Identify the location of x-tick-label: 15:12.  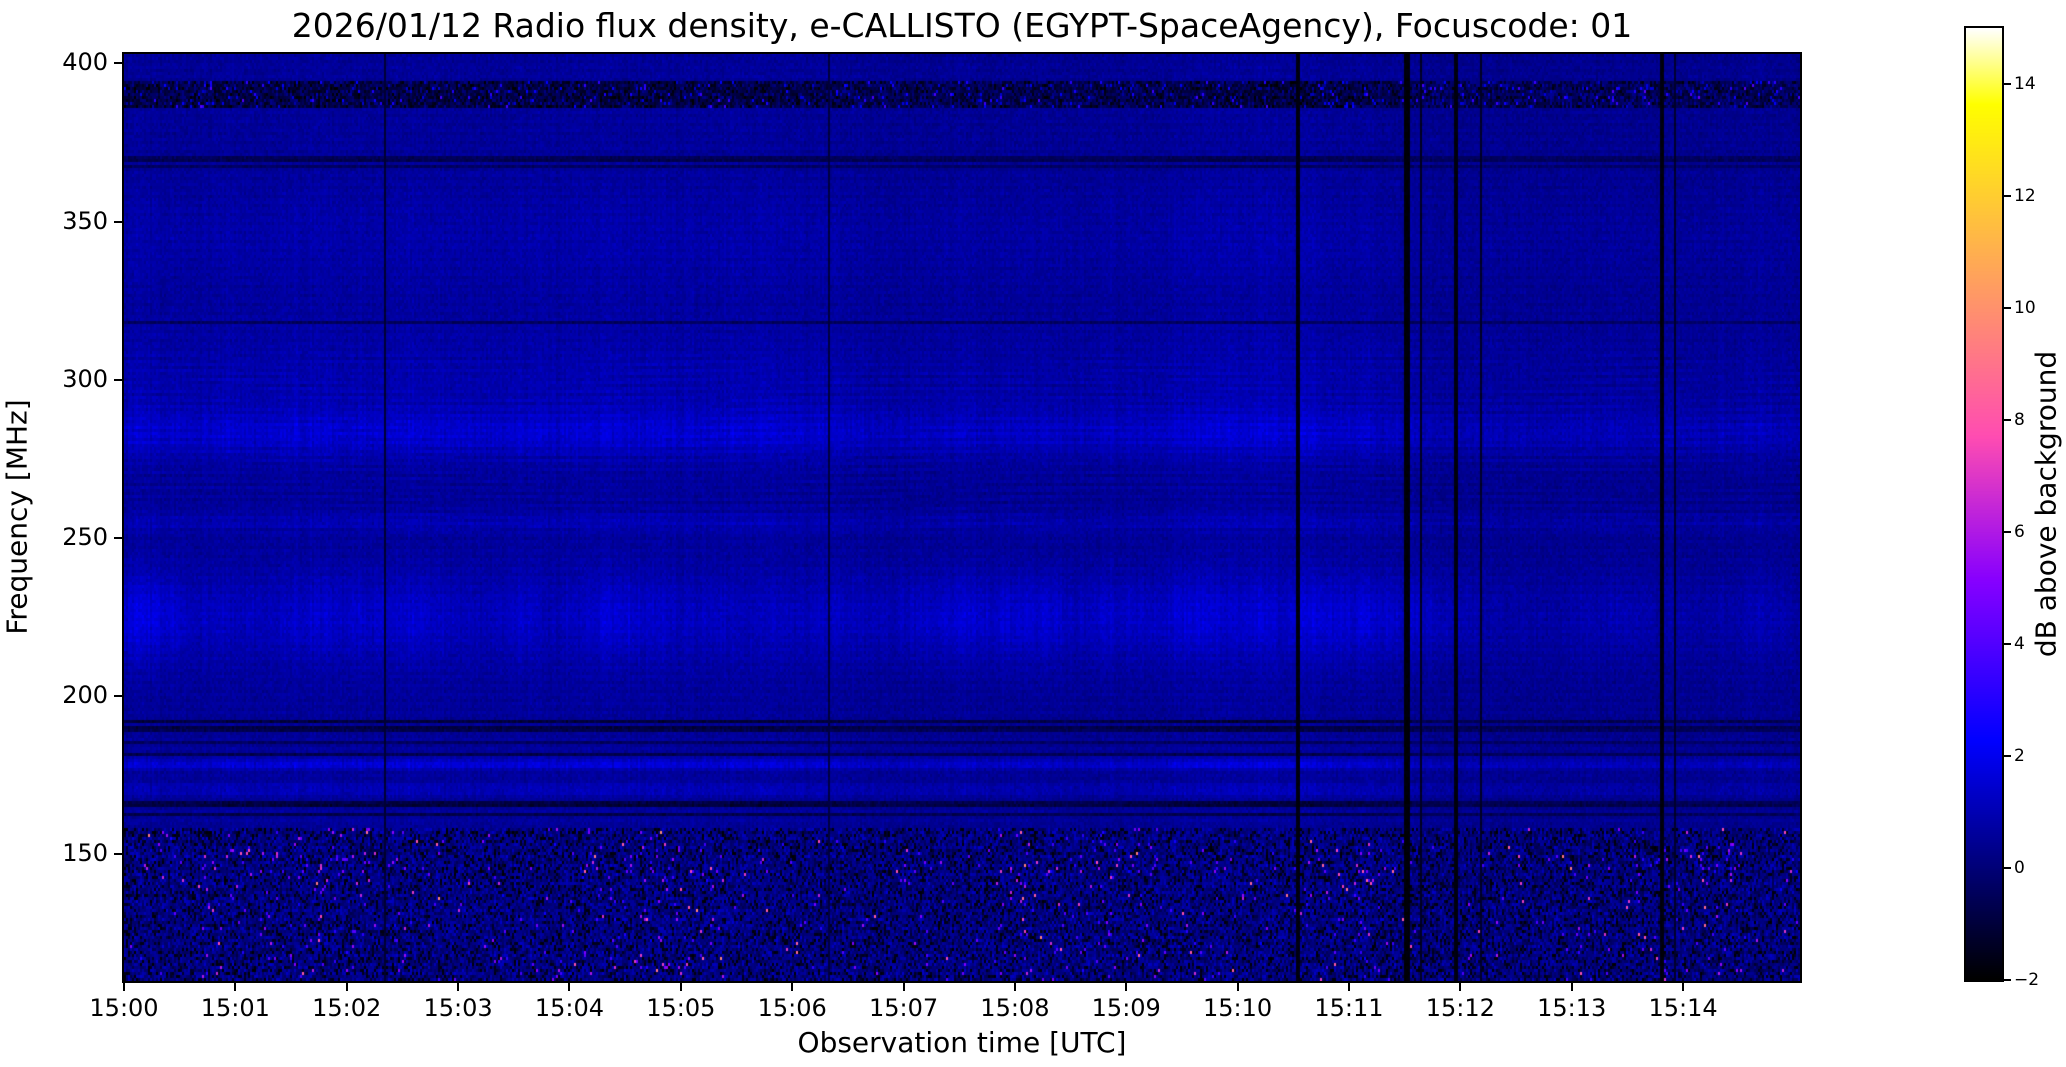
(1460, 1008).